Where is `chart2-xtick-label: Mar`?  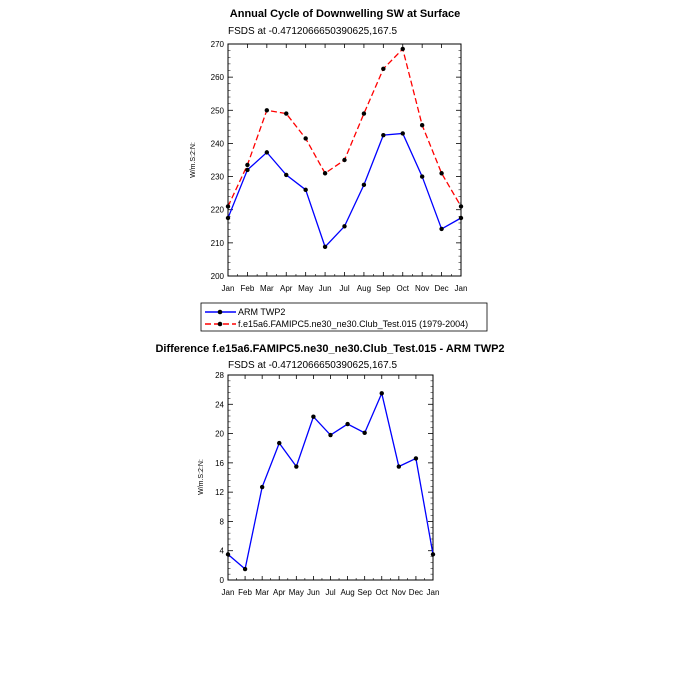
chart2-xtick-label: Mar is located at coordinates (262, 592).